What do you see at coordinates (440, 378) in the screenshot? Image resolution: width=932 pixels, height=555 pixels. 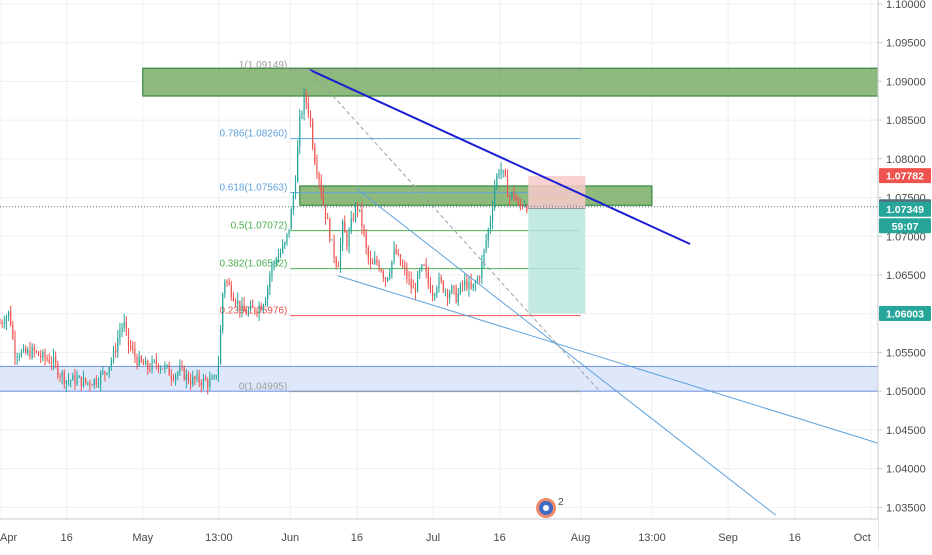 I see `lower-demand-zone` at bounding box center [440, 378].